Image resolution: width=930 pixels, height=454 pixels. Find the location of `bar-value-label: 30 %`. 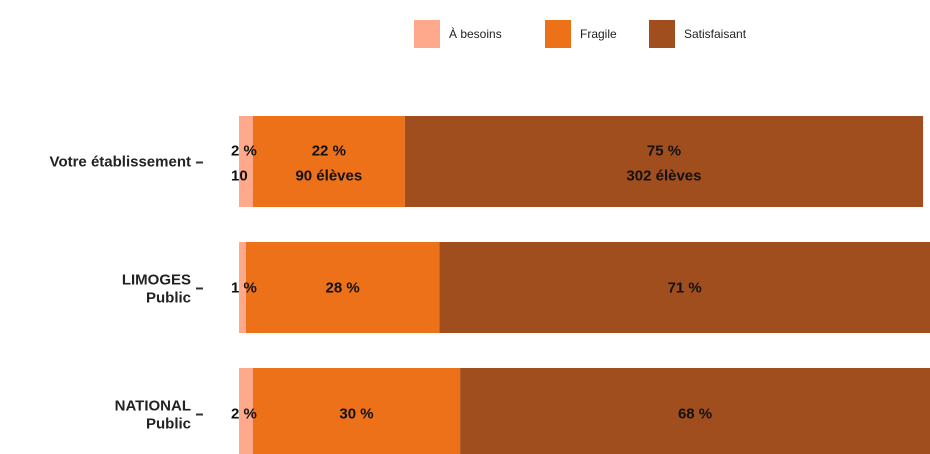

bar-value-label: 30 % is located at coordinates (356, 414).